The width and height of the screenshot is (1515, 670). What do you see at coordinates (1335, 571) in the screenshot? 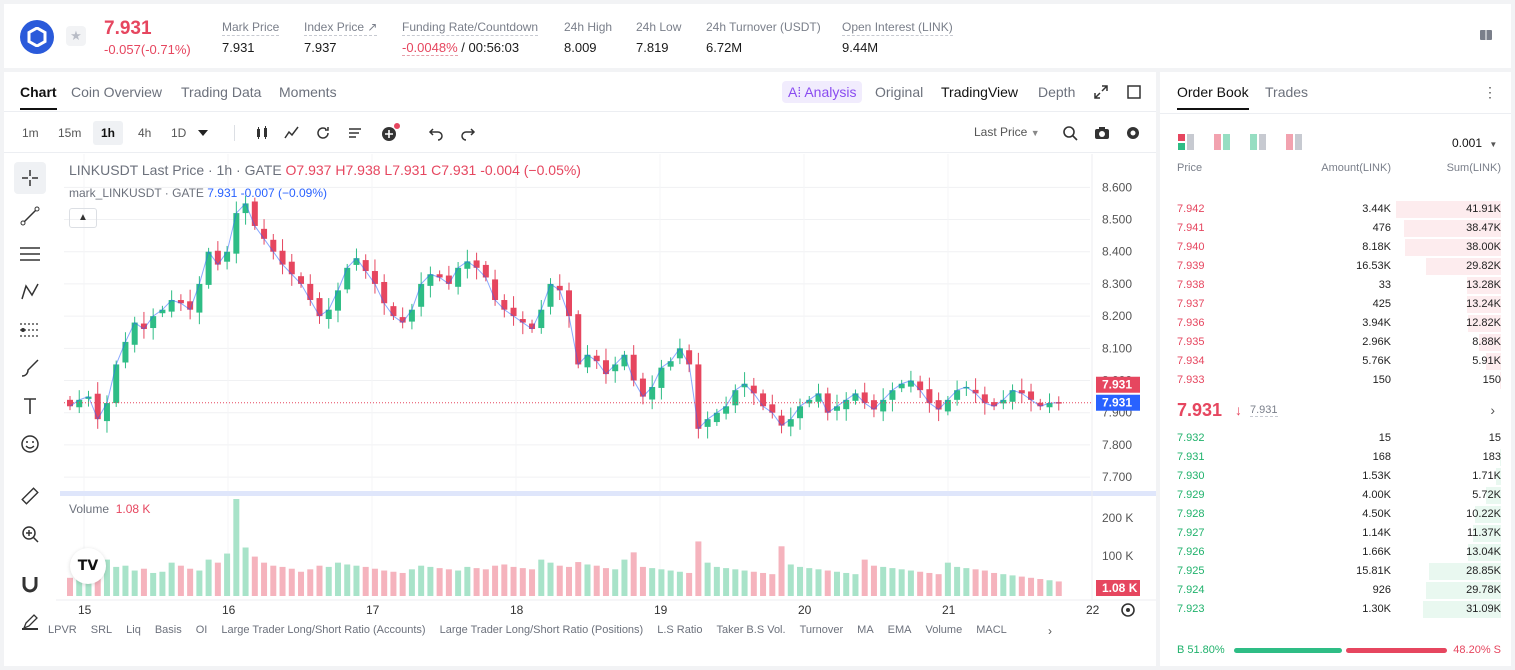
I see `bid-row: 7.925 15.81K 28.85K` at bounding box center [1335, 571].